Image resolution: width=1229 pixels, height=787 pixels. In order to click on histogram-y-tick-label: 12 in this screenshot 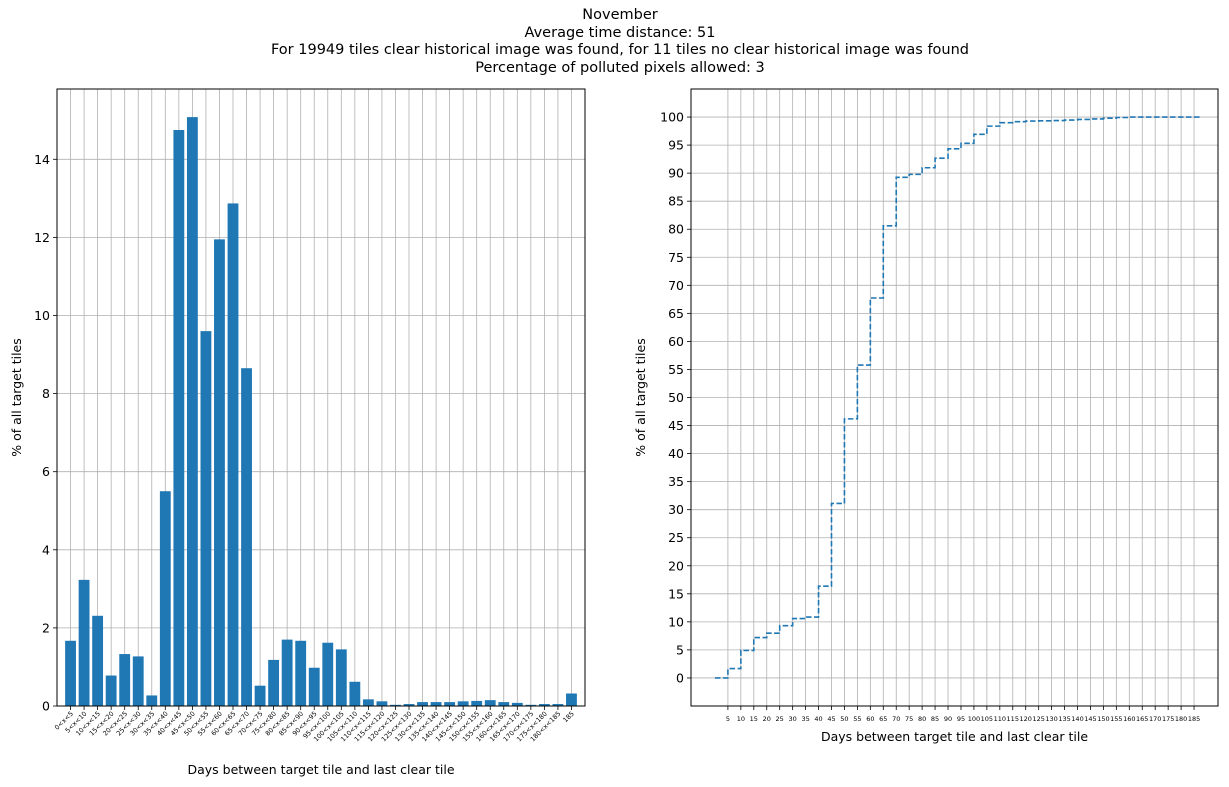, I will do `click(42, 237)`.